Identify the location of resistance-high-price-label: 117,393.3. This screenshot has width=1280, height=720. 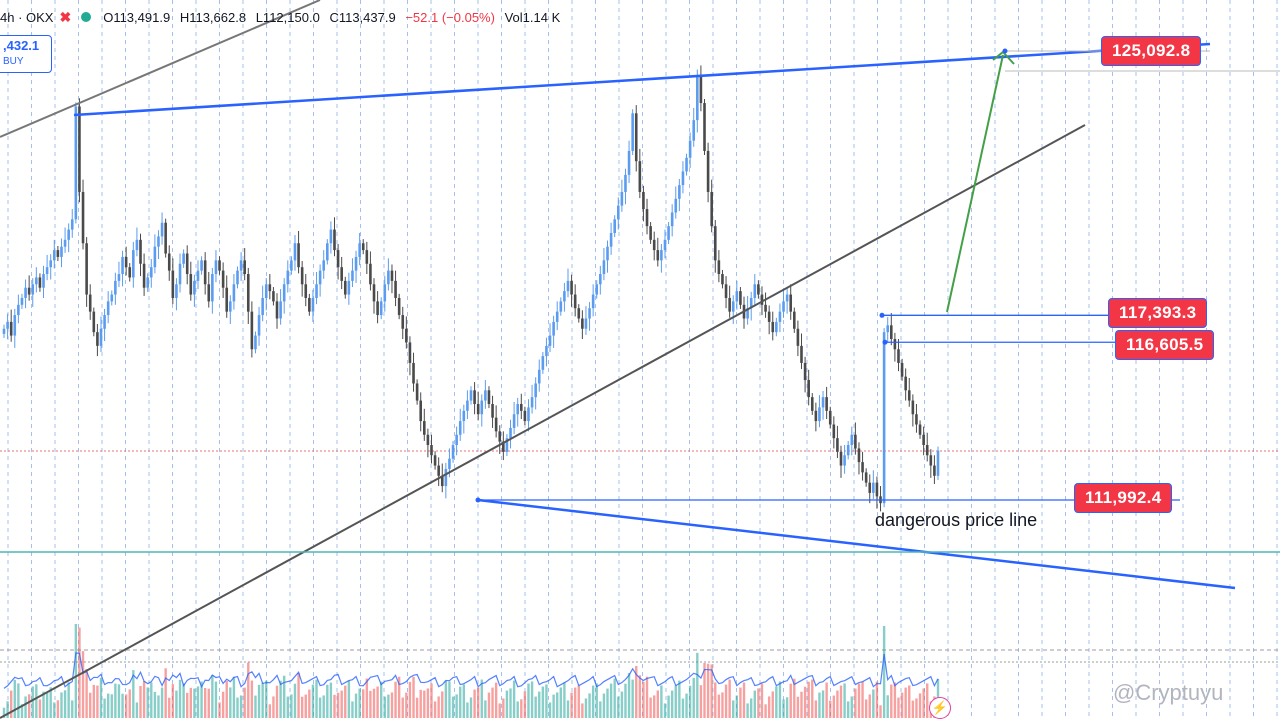
(1158, 313).